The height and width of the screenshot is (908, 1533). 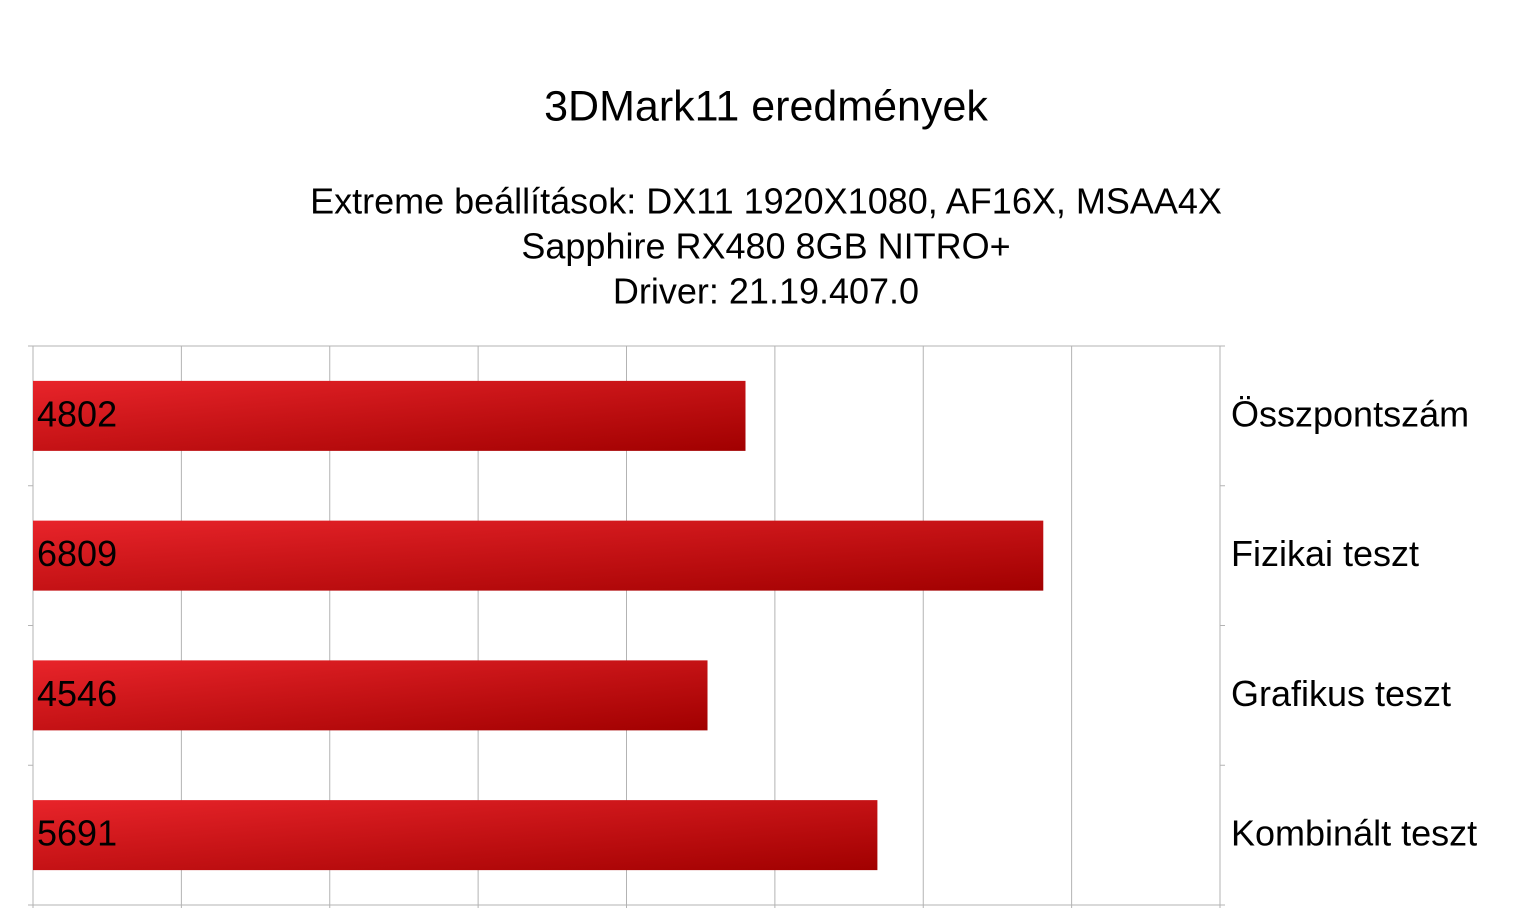 What do you see at coordinates (1325, 553) in the screenshot?
I see `category-label: Fizikai teszt` at bounding box center [1325, 553].